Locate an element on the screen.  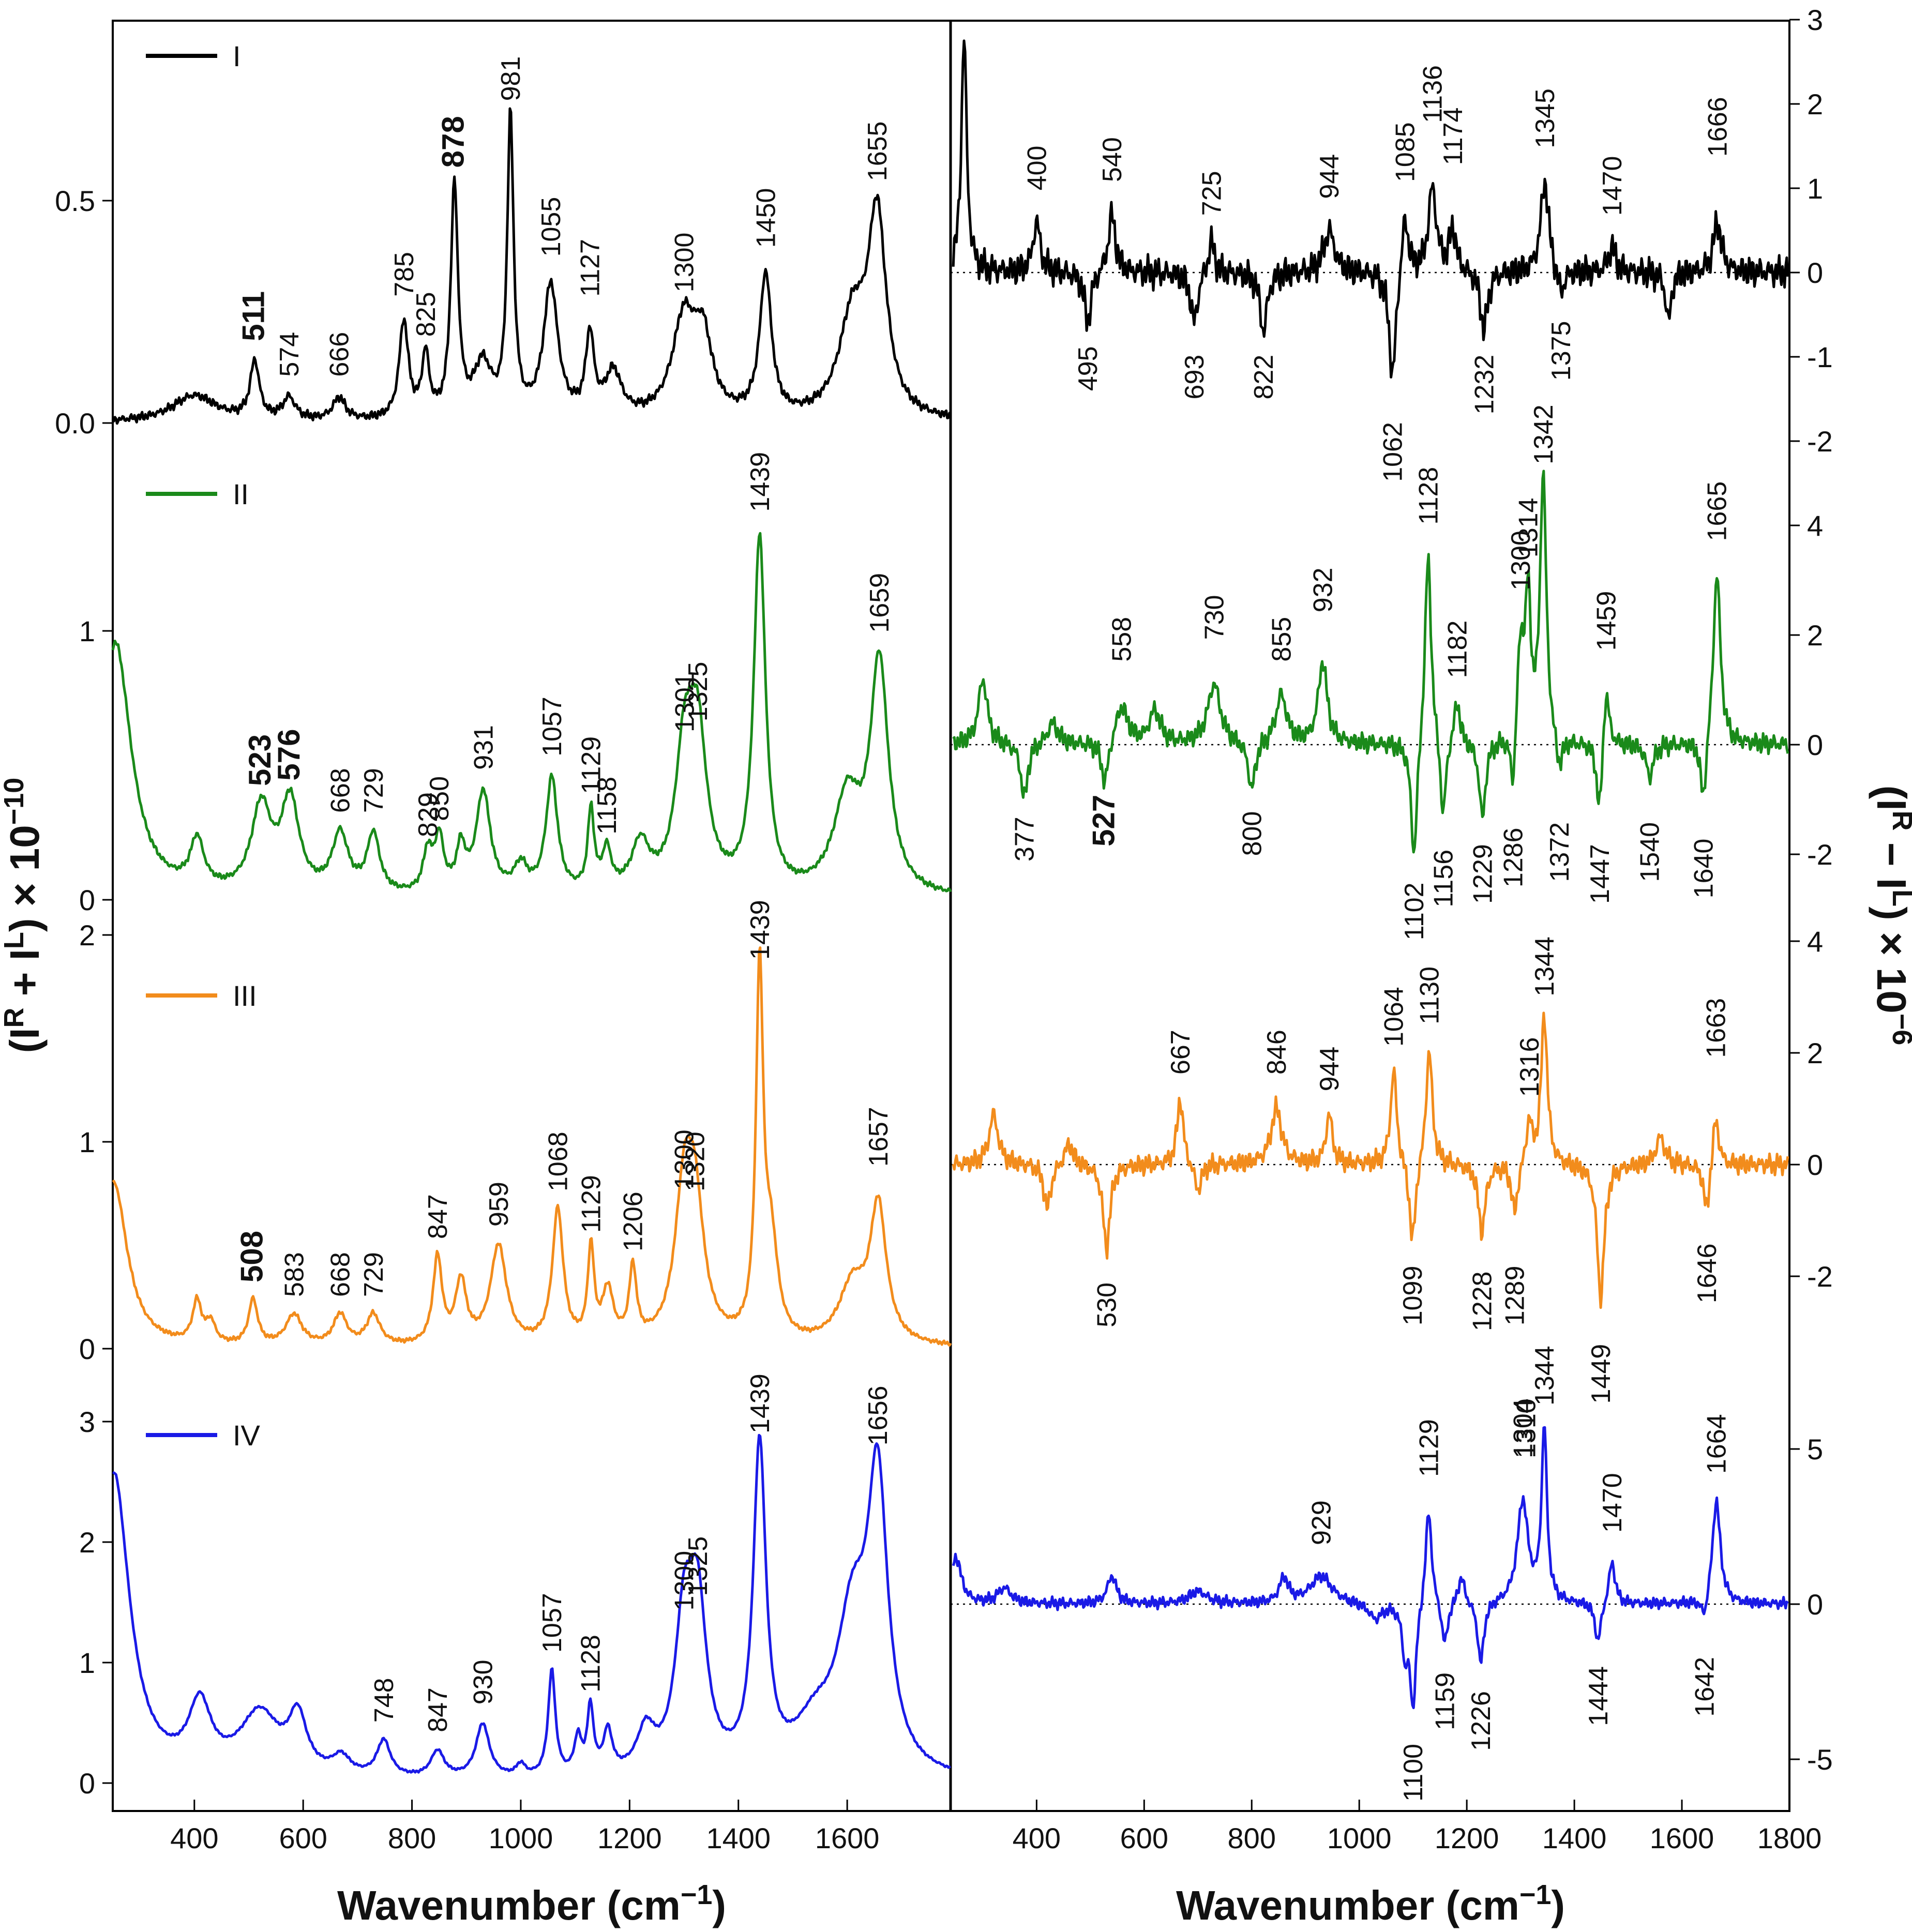
raman-peak-label: 1068 is located at coordinates (558, 1161).